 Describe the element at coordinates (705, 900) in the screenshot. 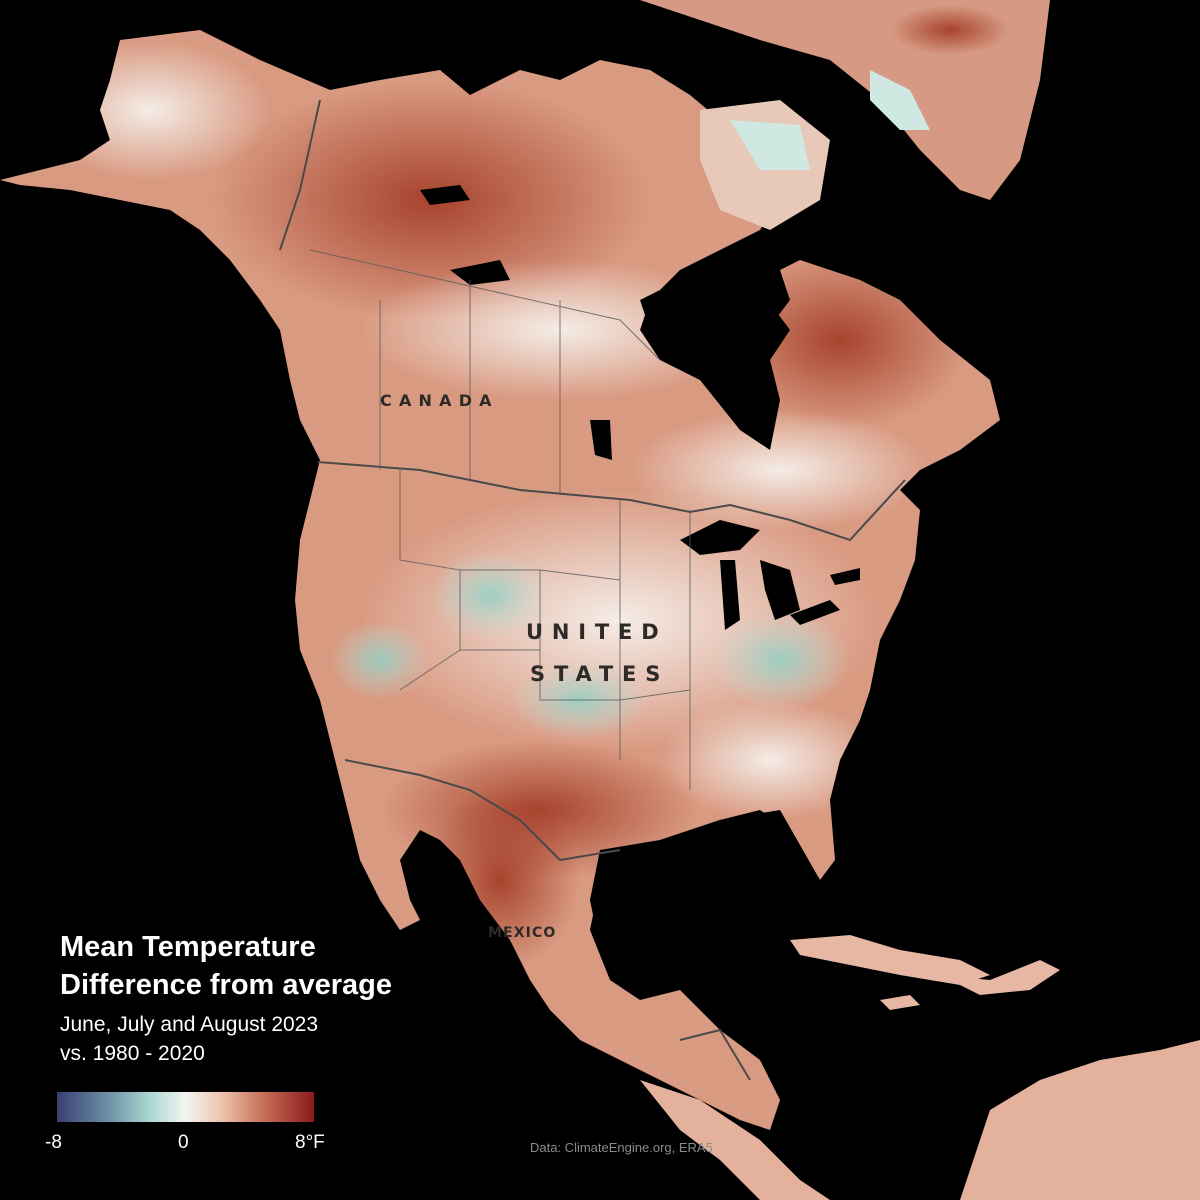

I see `gulf-of-mexico` at that location.